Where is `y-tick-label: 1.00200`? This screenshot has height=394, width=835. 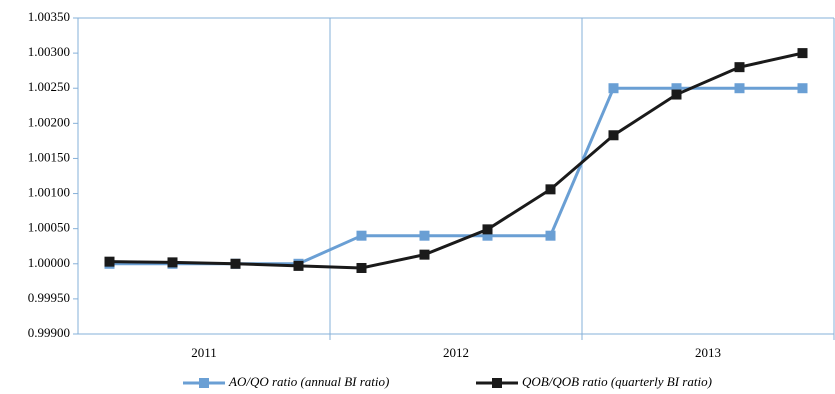 y-tick-label: 1.00200 is located at coordinates (49, 121).